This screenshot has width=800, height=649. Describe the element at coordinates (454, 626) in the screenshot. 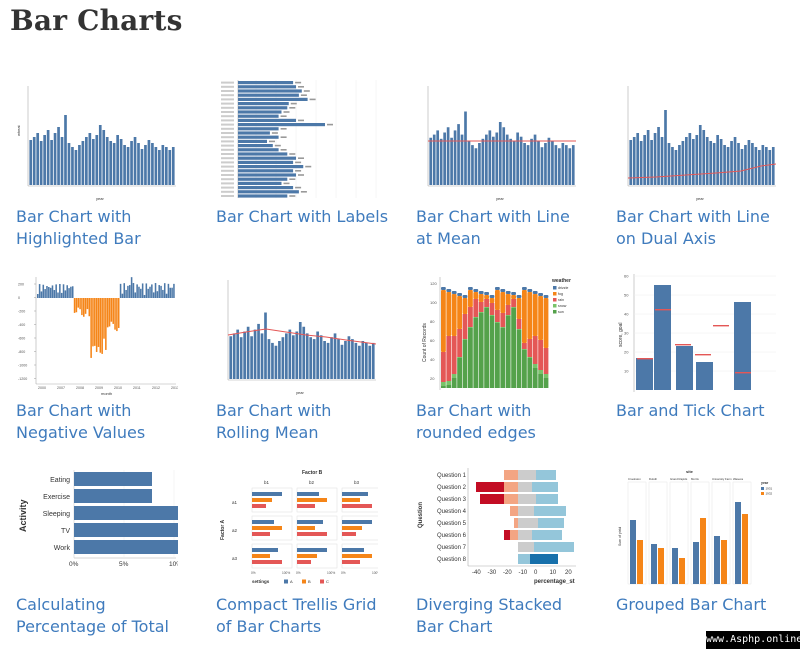

I see `caption-line-2: Bar Chart` at that location.